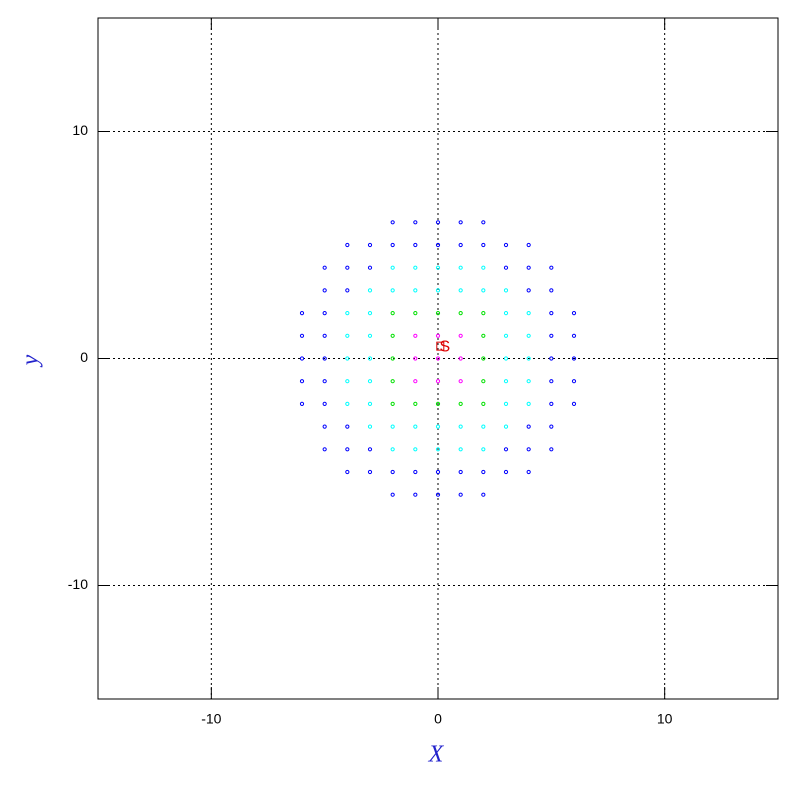  What do you see at coordinates (444, 346) in the screenshot?
I see `annotation: S` at bounding box center [444, 346].